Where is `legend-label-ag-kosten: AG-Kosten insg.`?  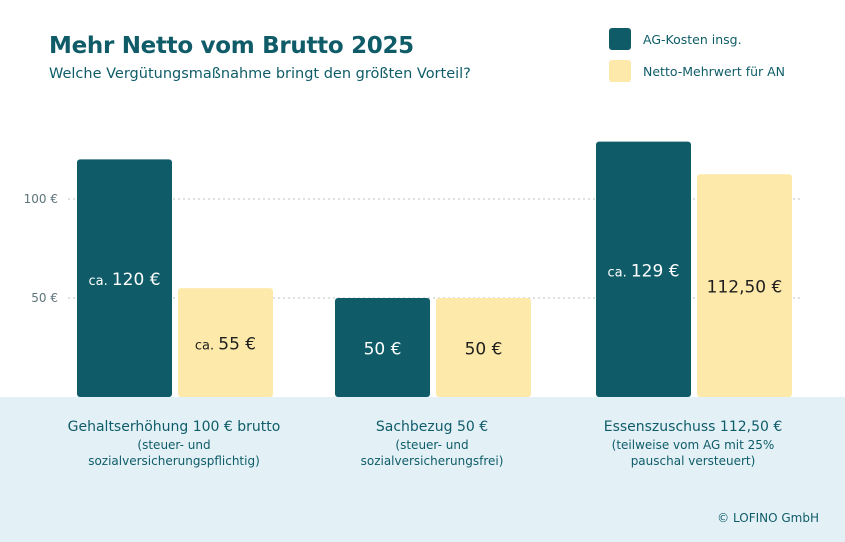 legend-label-ag-kosten: AG-Kosten insg. is located at coordinates (692, 39).